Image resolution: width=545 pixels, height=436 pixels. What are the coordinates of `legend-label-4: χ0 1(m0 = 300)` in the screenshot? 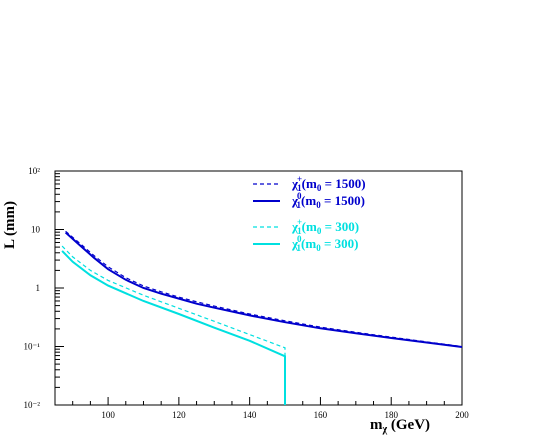 It's located at (324, 243).